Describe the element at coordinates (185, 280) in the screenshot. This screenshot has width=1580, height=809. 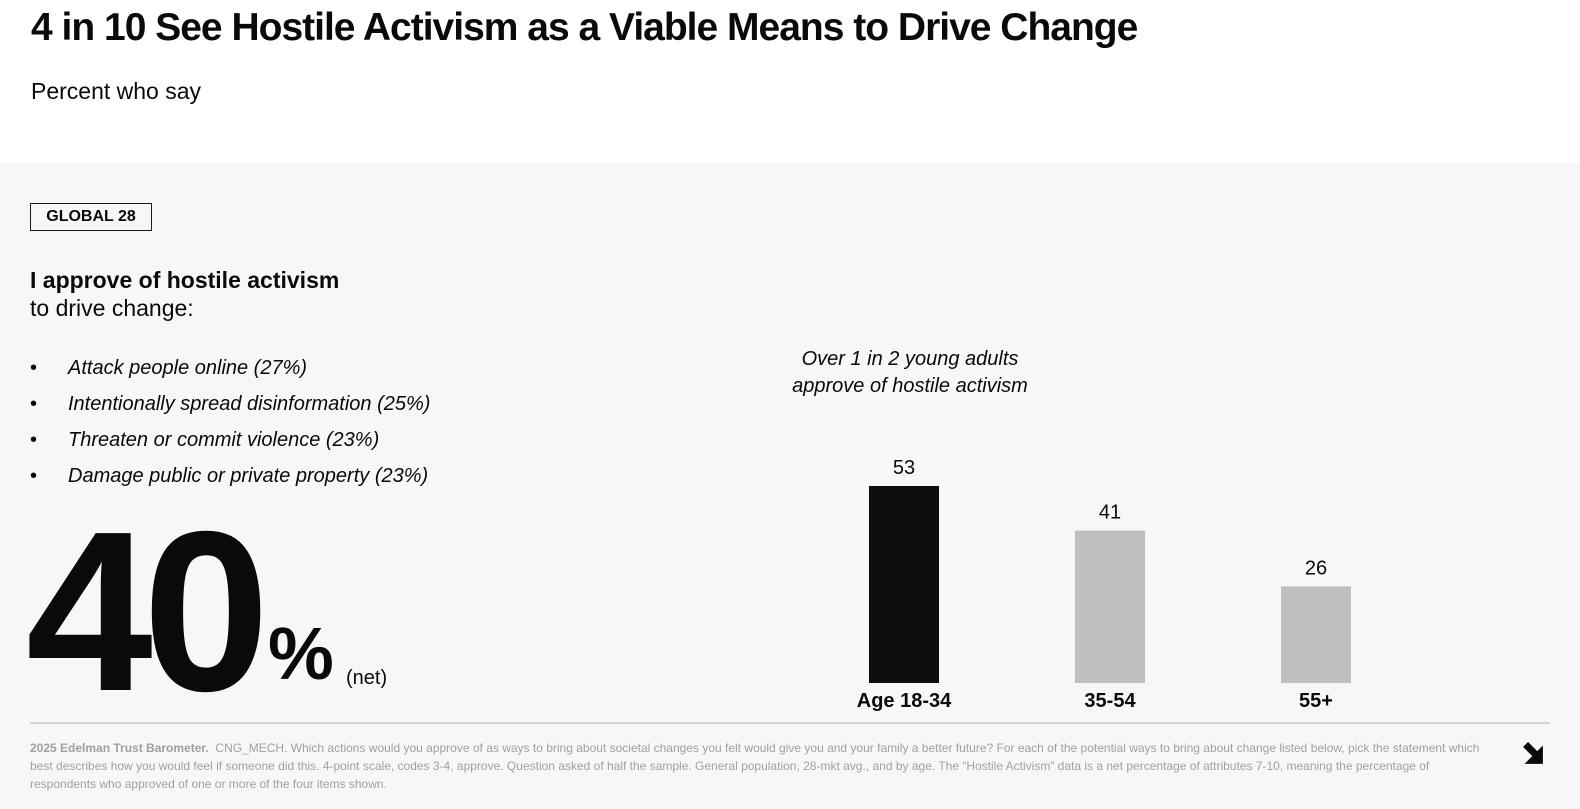
I see `question-bold: I approve of hostile activism` at that location.